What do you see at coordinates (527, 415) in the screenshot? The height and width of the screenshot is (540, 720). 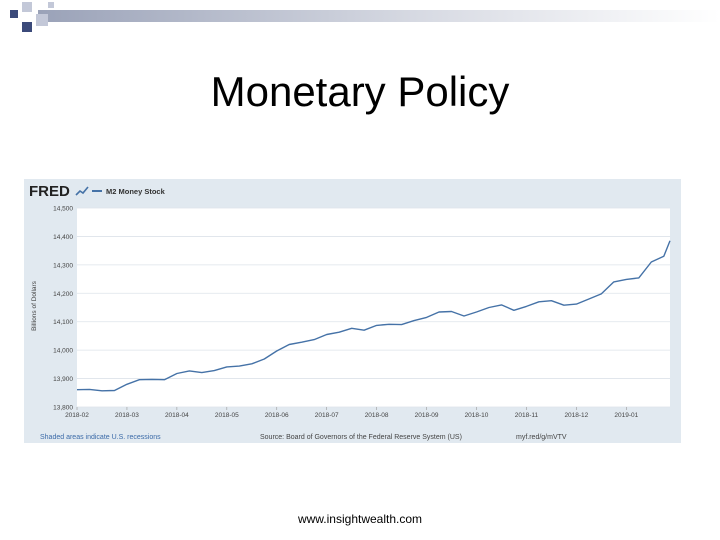 I see `x-tick-label: 2018-11` at bounding box center [527, 415].